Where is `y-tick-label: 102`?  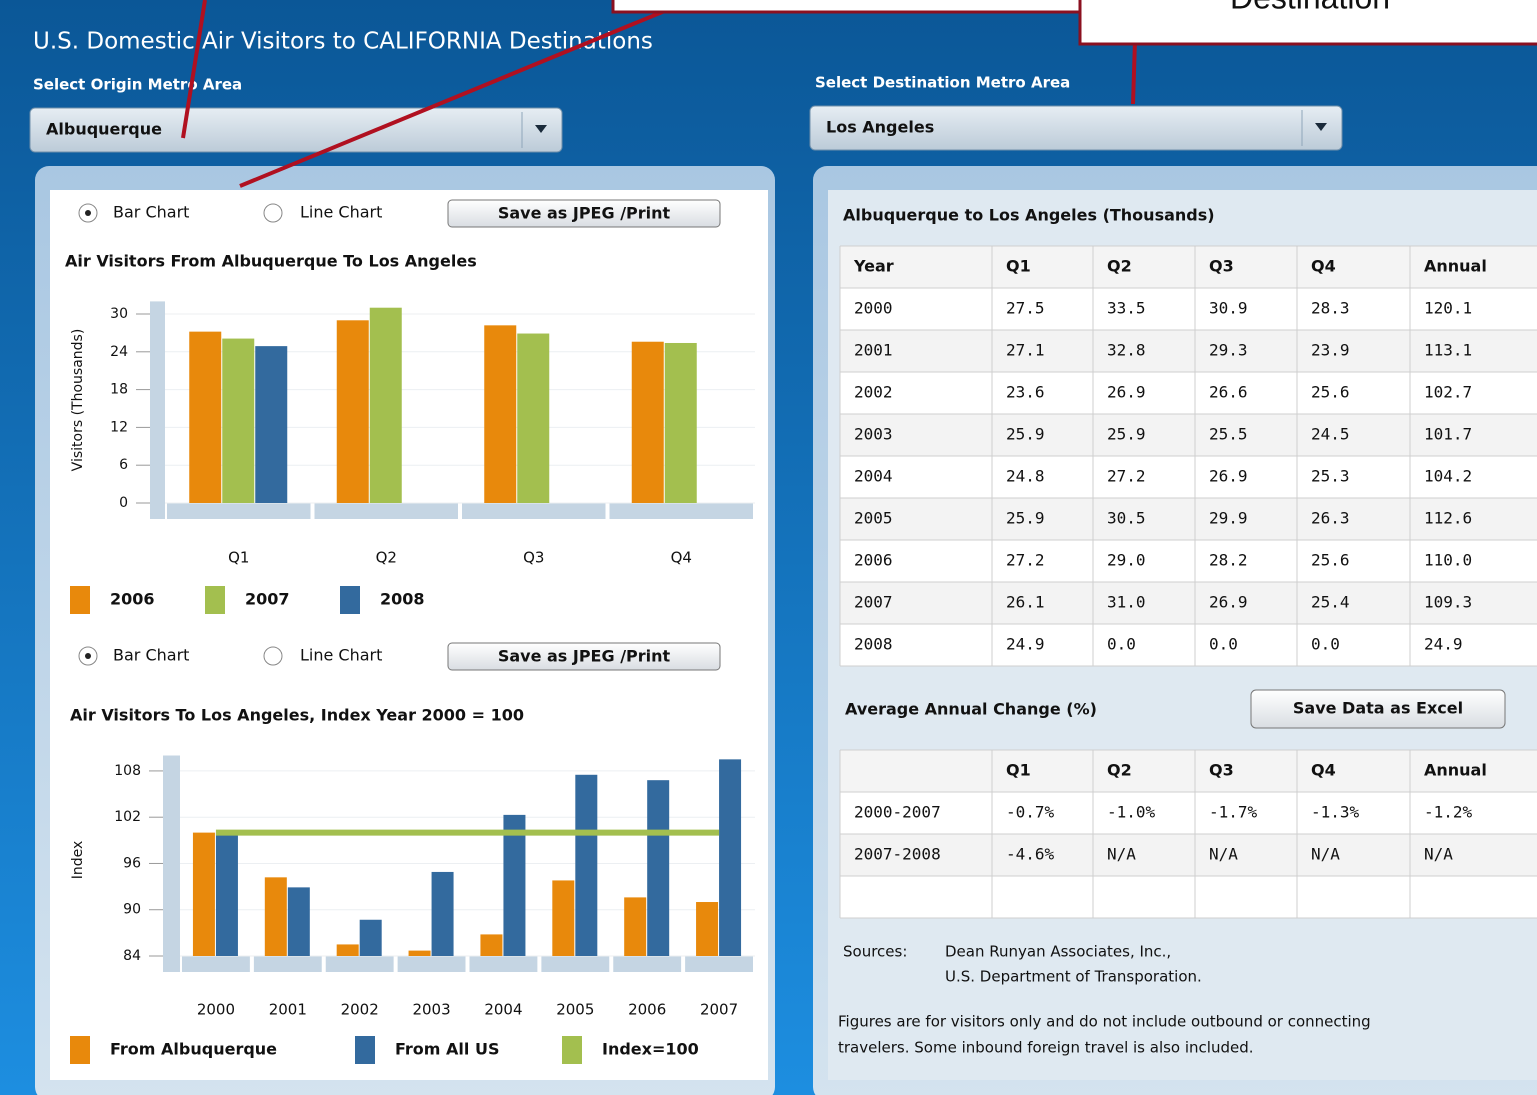
y-tick-label: 102 is located at coordinates (127, 817).